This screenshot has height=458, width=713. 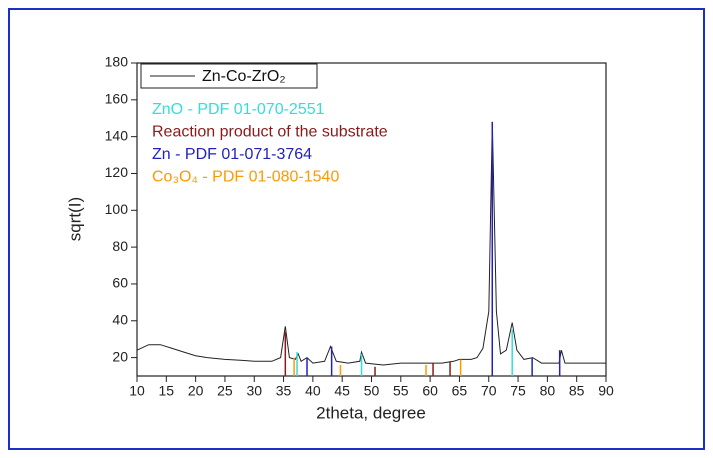 I want to click on y-tick-label: 40, so click(x=120, y=319).